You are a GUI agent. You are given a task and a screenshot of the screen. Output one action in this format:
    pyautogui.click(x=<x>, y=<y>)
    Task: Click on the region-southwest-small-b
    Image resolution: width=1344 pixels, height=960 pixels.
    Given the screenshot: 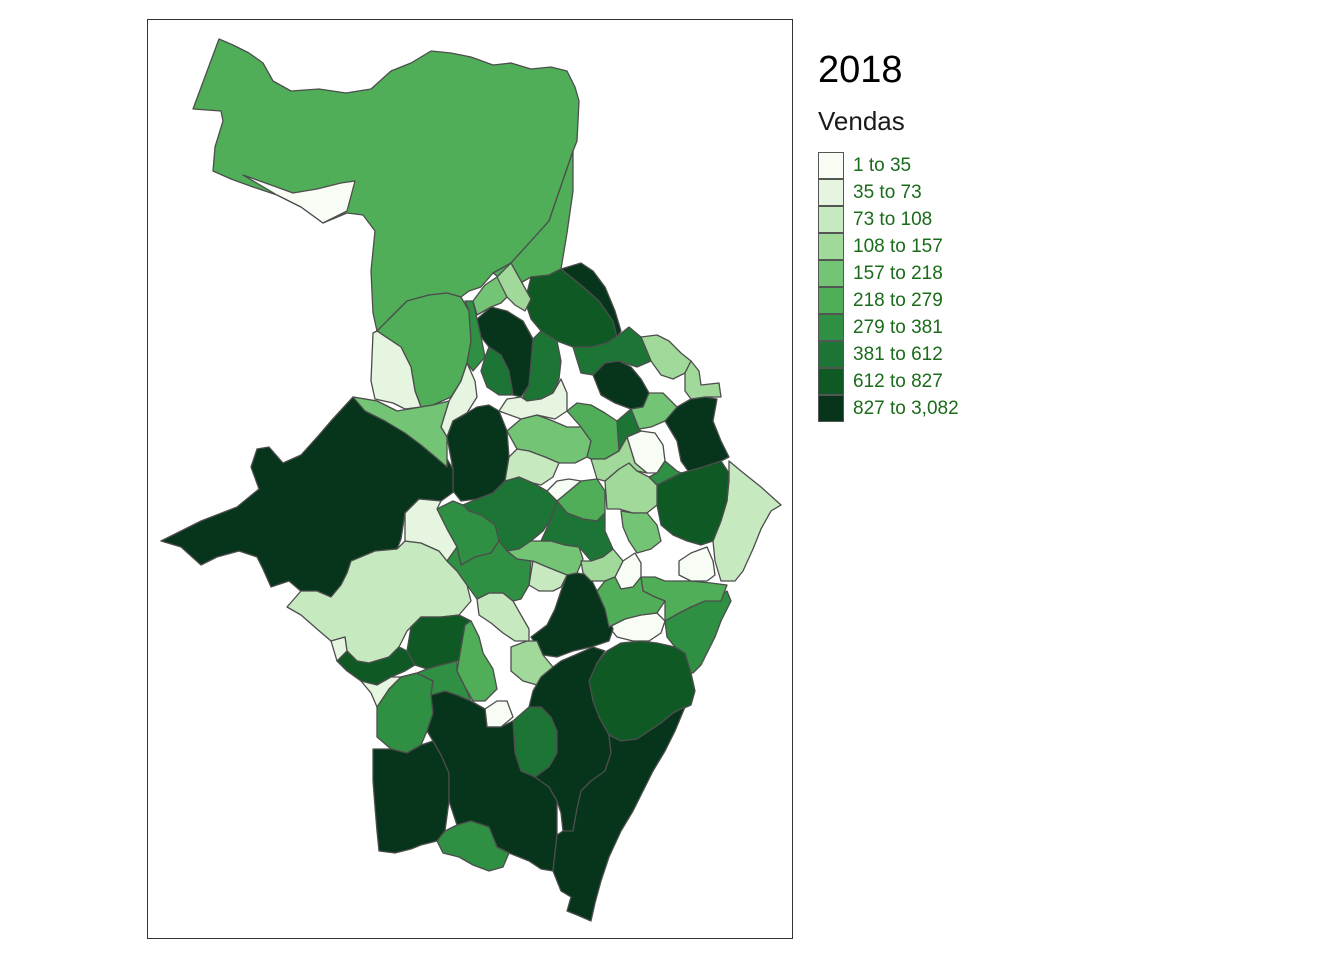 What is the action you would take?
    pyautogui.click(x=436, y=681)
    